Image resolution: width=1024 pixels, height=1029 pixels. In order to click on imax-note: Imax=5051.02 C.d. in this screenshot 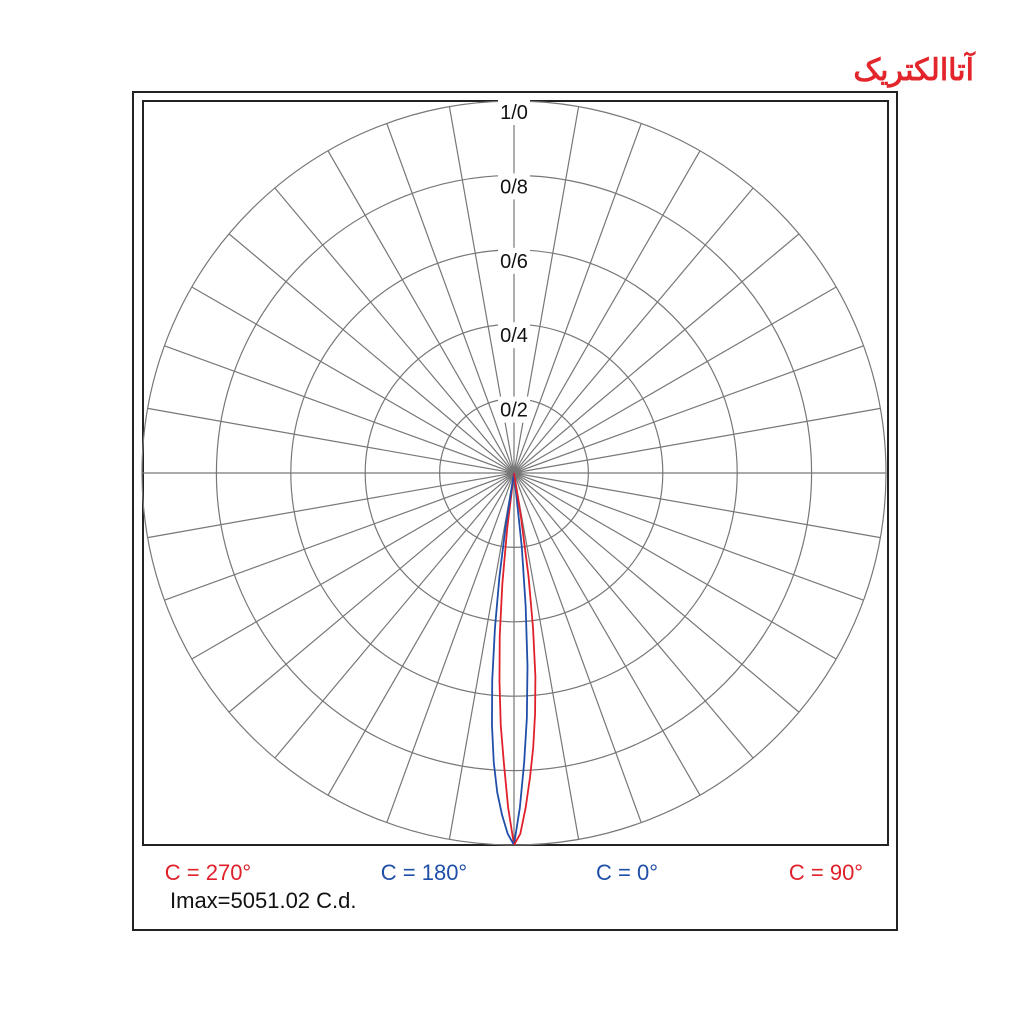, I will do `click(263, 900)`.